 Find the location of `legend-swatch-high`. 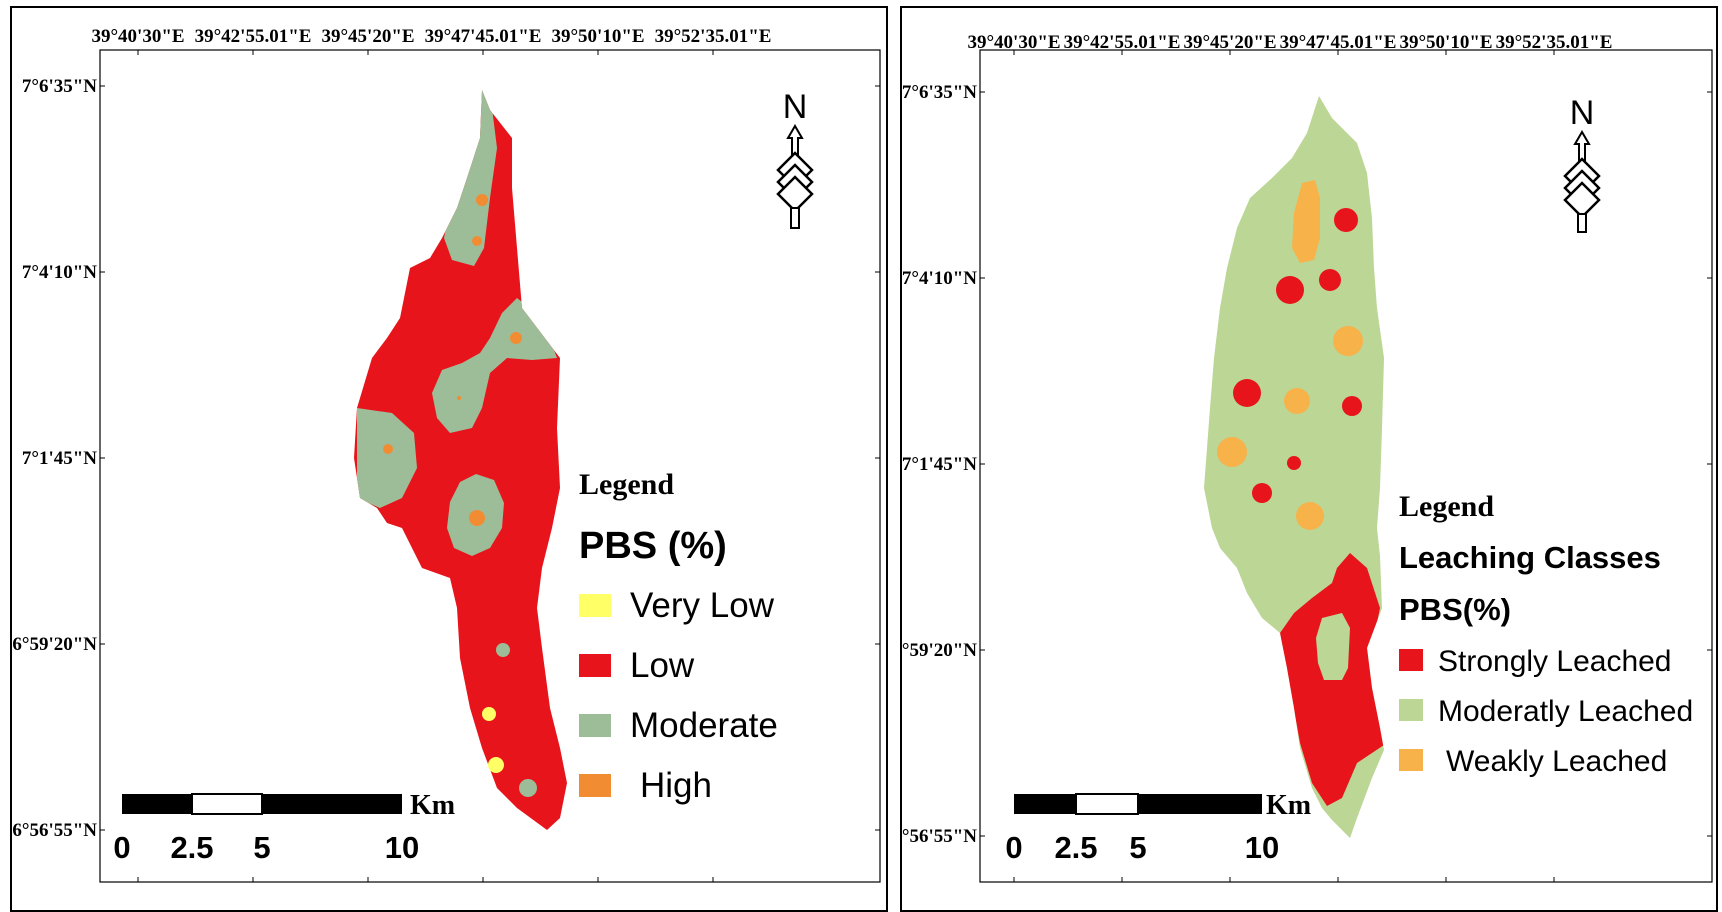

legend-swatch-high is located at coordinates (595, 785).